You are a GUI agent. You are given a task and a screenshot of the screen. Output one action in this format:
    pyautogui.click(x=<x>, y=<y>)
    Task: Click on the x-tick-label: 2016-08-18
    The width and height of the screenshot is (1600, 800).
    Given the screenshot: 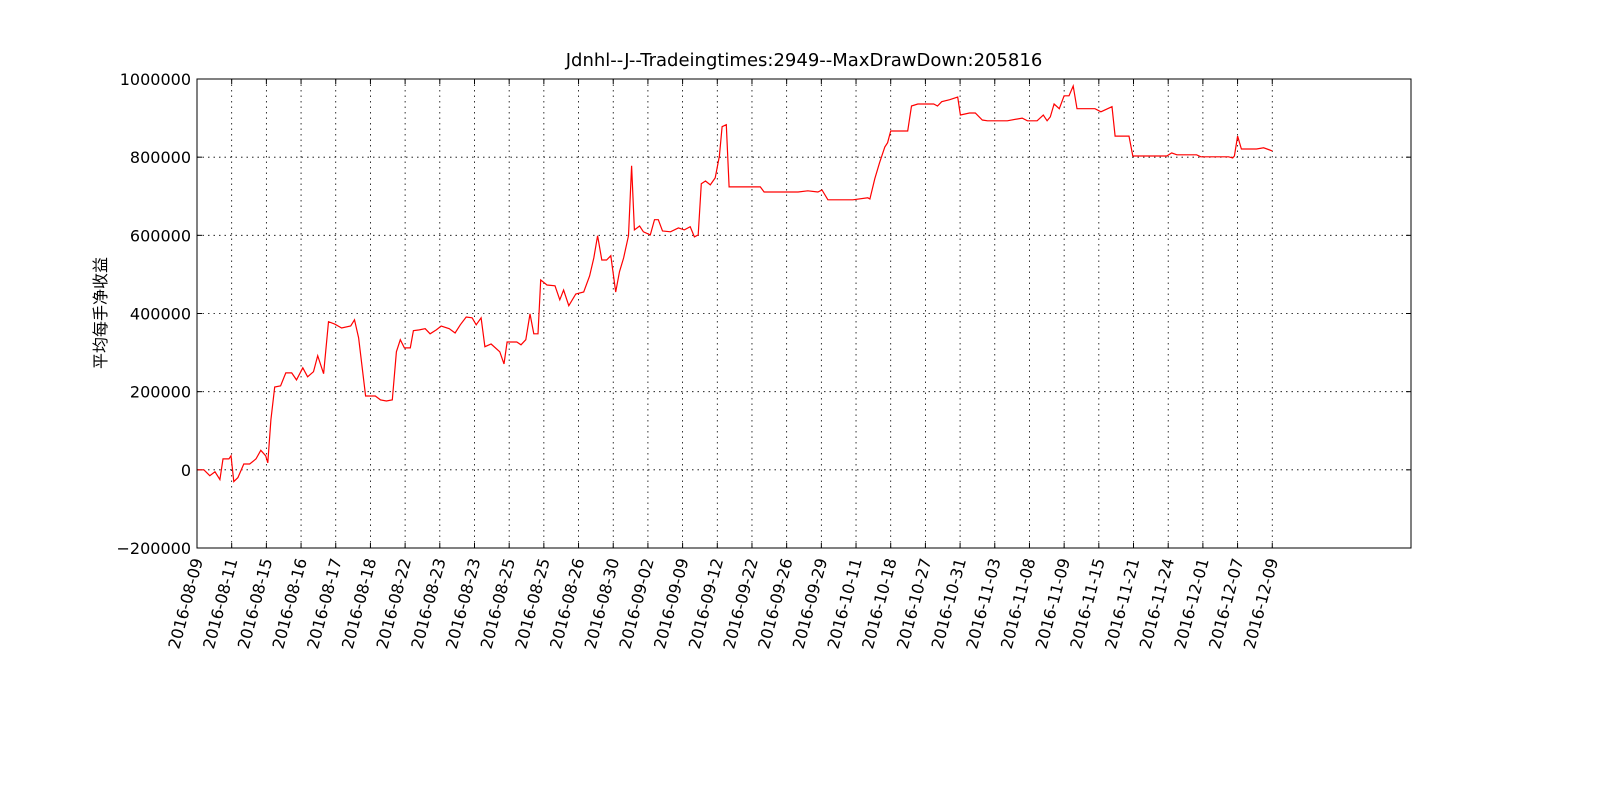 What is the action you would take?
    pyautogui.click(x=359, y=603)
    